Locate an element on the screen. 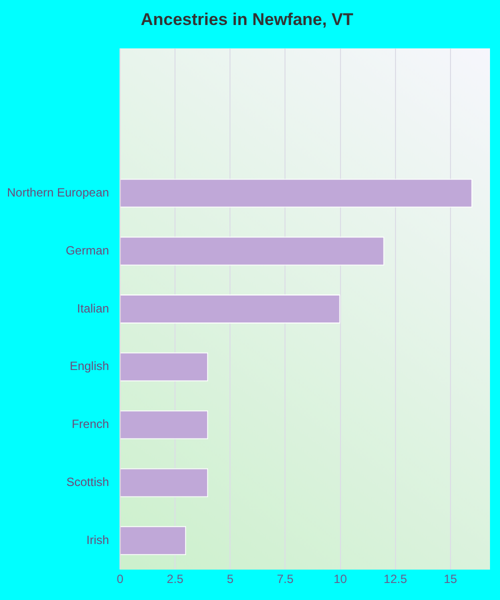 This screenshot has height=600, width=500. x-tick-label: 15 is located at coordinates (451, 579).